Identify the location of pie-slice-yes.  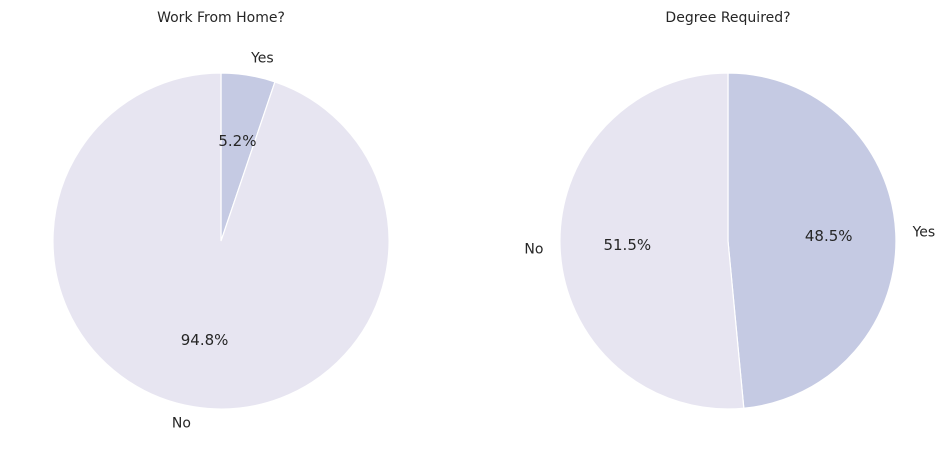
(812, 240).